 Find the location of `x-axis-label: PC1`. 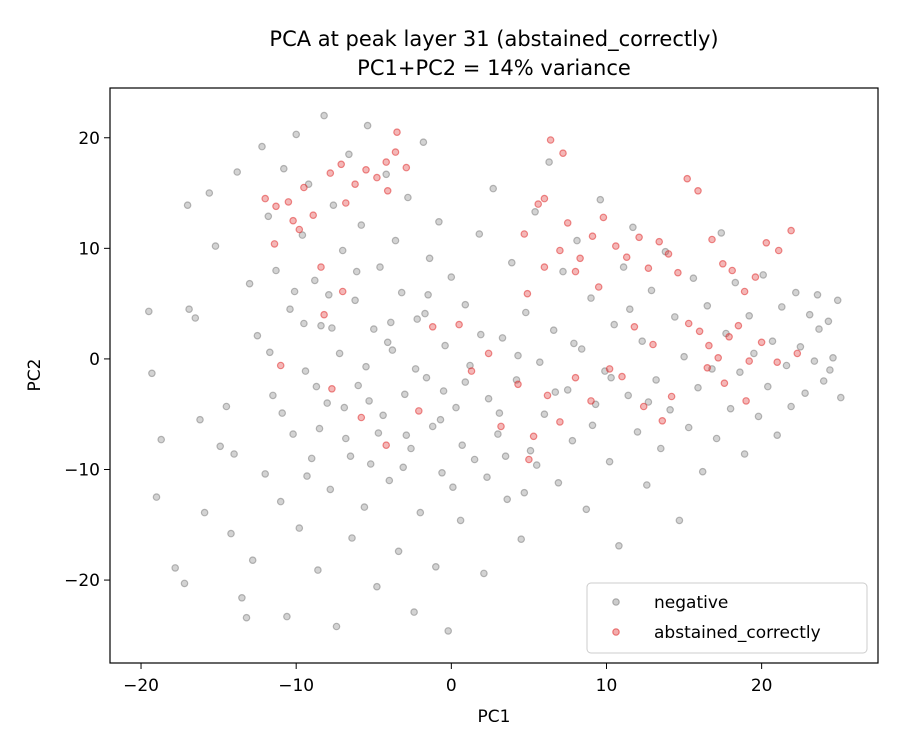

x-axis-label: PC1 is located at coordinates (494, 717).